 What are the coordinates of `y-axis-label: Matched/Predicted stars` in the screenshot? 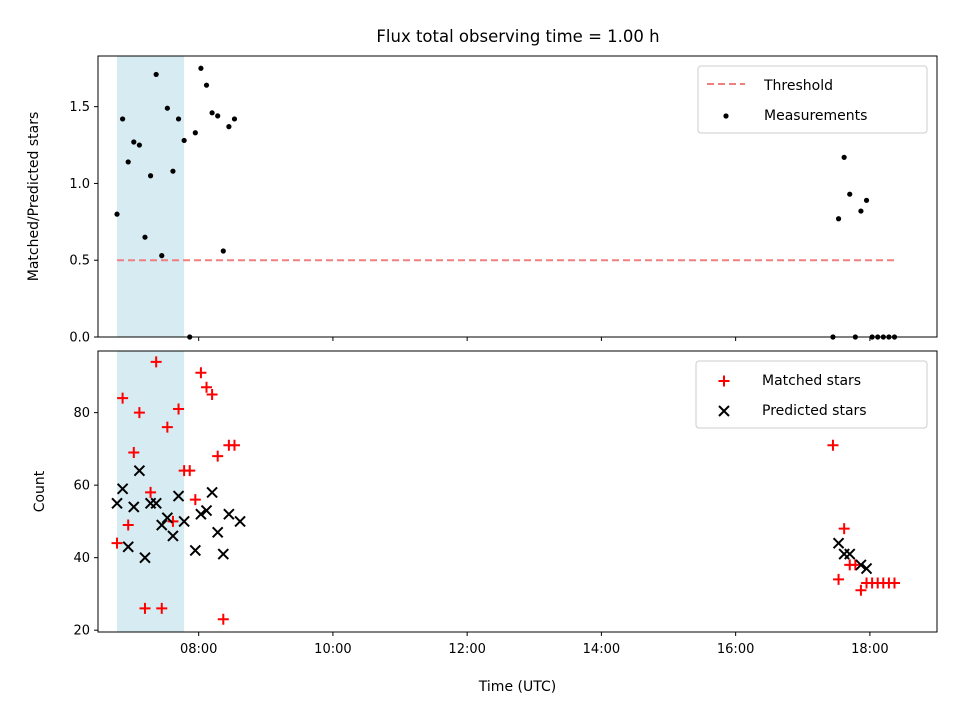 It's located at (34, 197).